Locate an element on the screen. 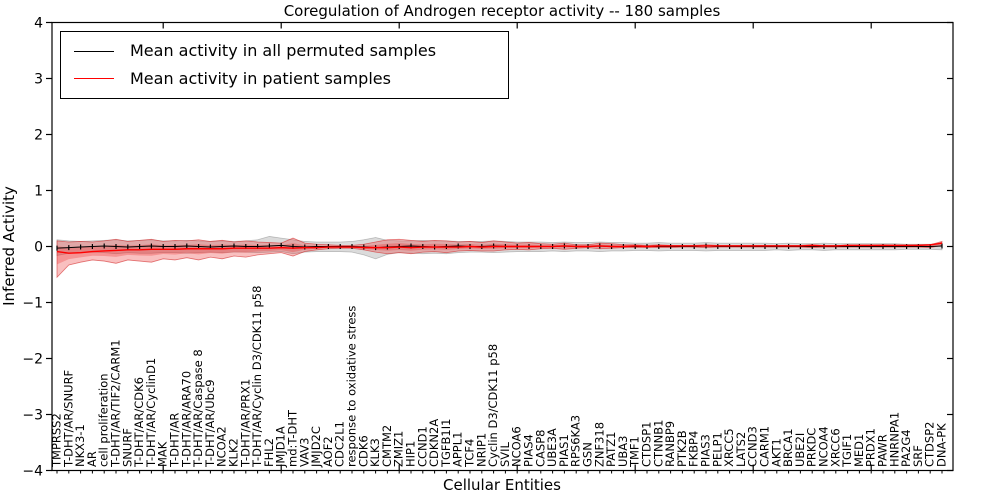 The height and width of the screenshot is (500, 1000). x-category-label: CCND1 is located at coordinates (422, 446).